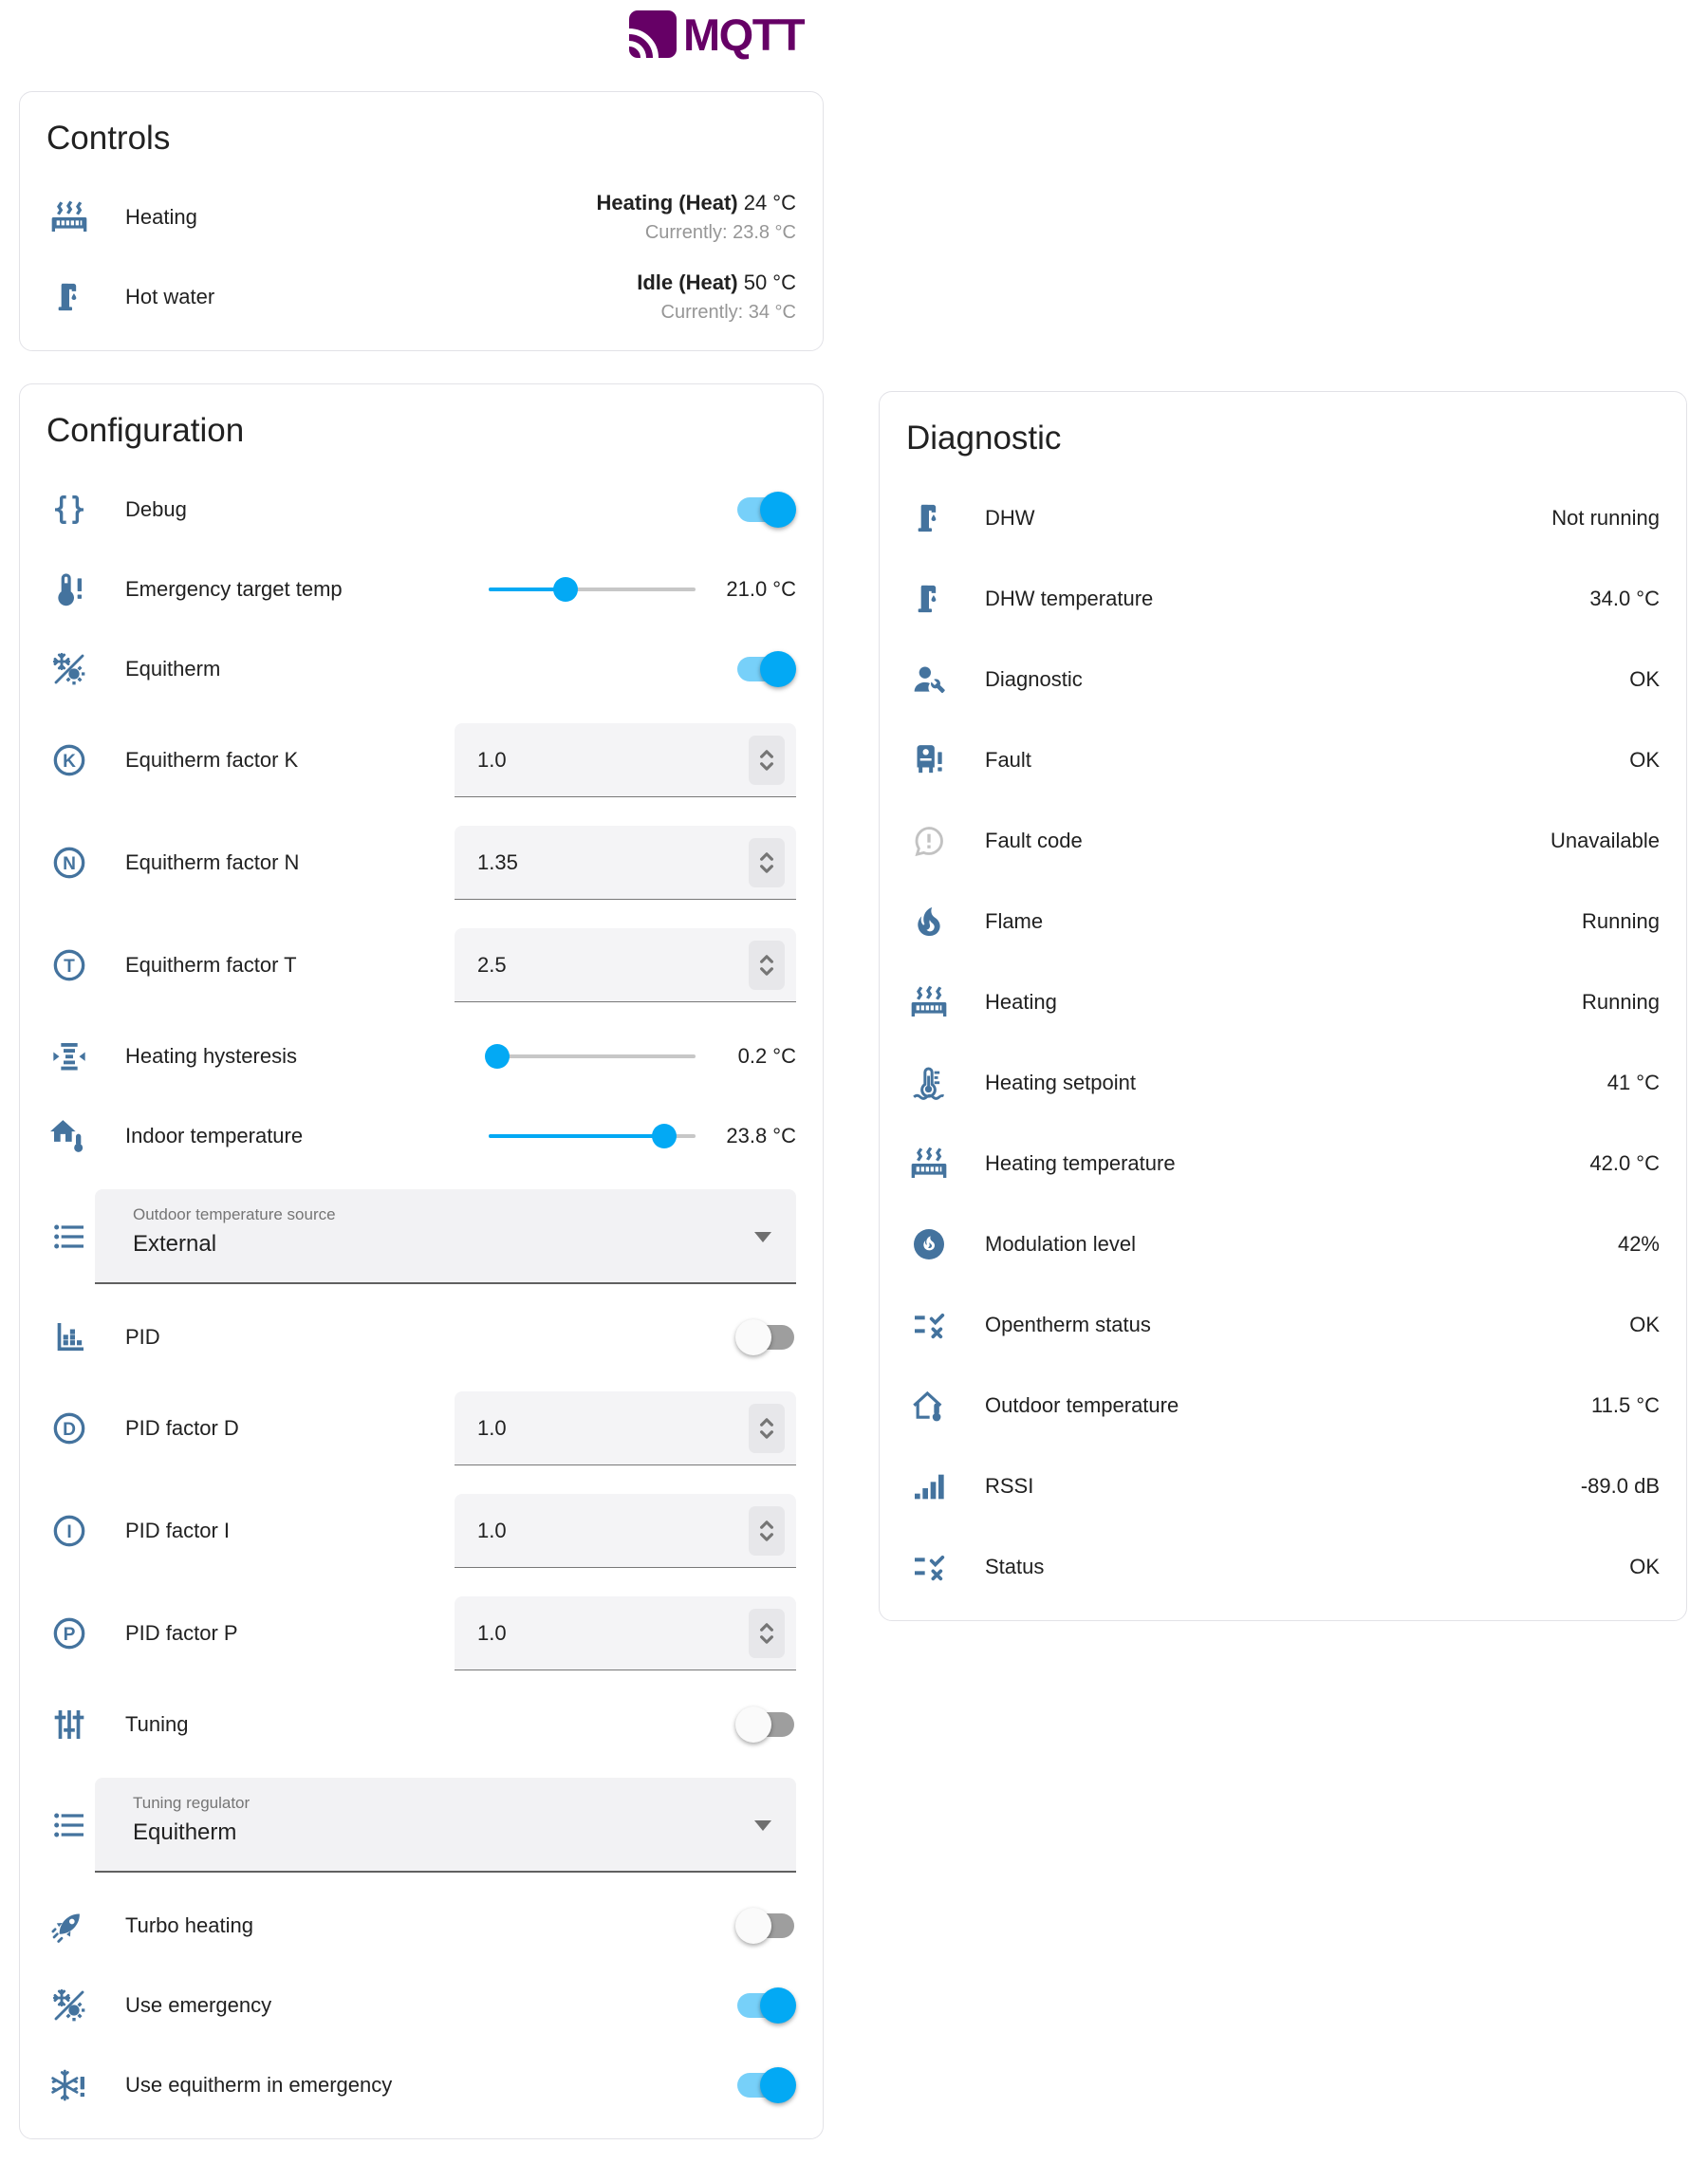  Describe the element at coordinates (612, 1633) in the screenshot. I see `pid-factor-p-input` at that location.